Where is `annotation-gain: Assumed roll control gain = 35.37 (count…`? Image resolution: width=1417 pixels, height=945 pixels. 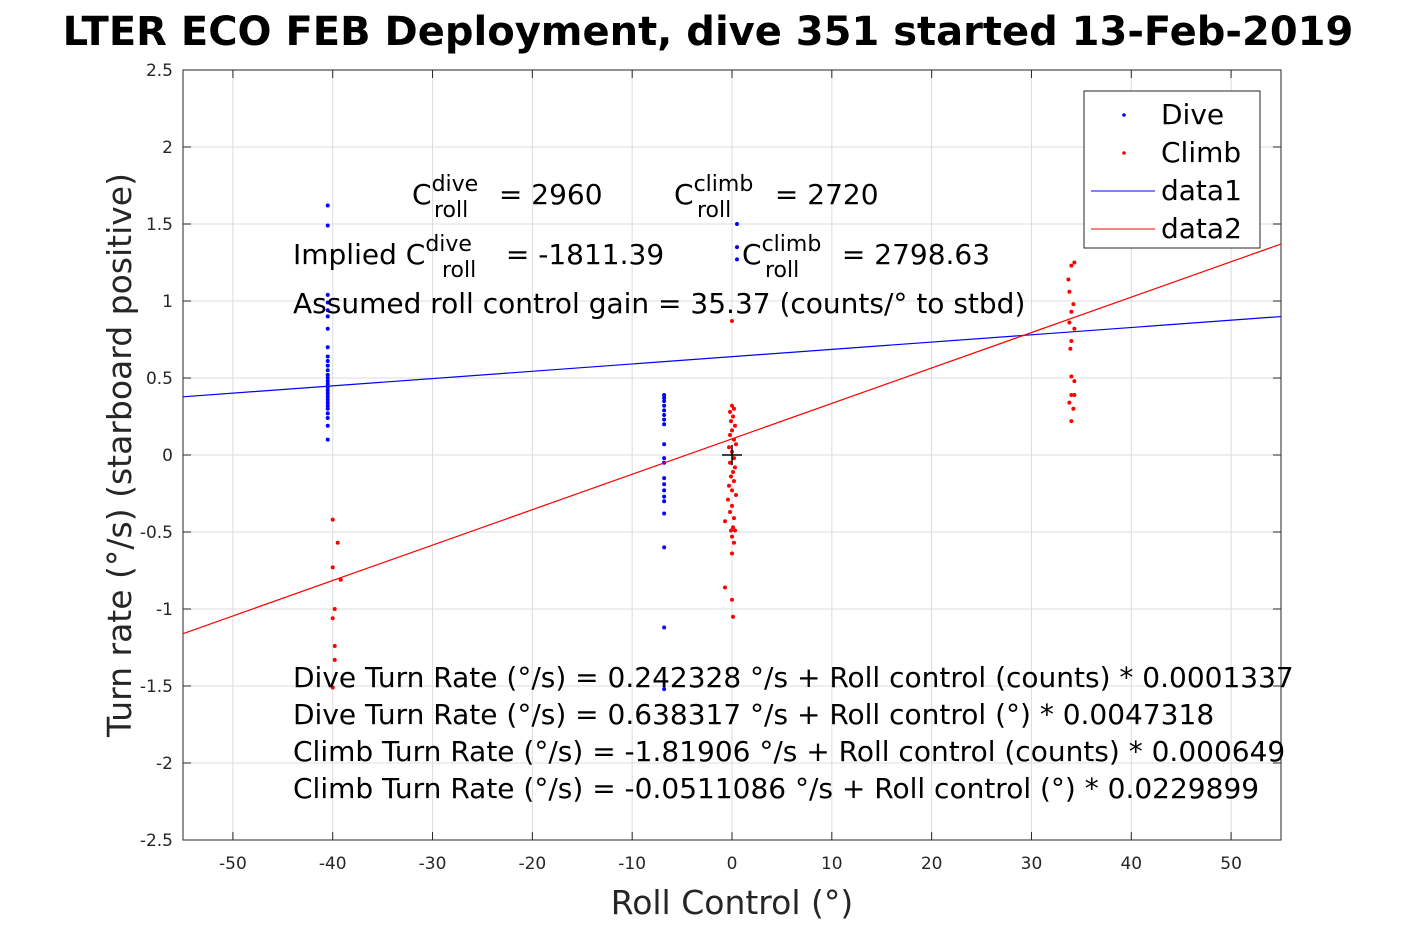 annotation-gain: Assumed roll control gain = 35.37 (count… is located at coordinates (659, 303).